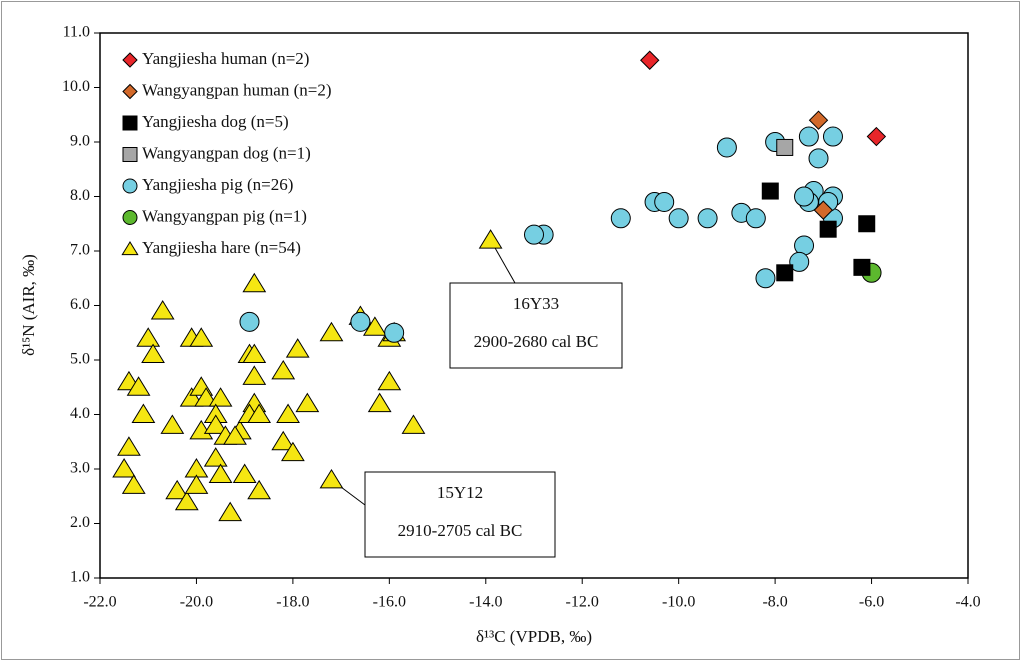  Describe the element at coordinates (221, 247) in the screenshot. I see `legend-label: Yangjiesha hare (n=54)` at that location.